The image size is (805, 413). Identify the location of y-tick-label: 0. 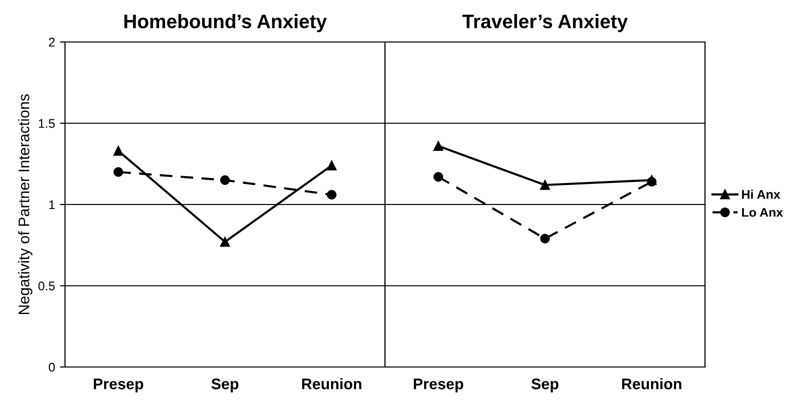
(51, 367).